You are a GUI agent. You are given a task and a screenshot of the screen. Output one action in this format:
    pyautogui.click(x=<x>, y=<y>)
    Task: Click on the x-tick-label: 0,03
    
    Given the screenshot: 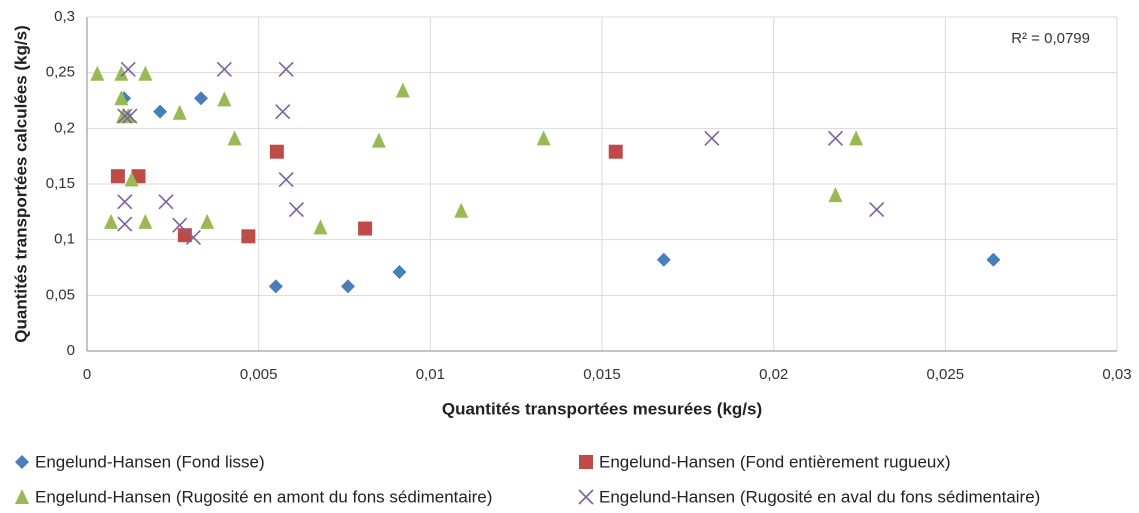 What is the action you would take?
    pyautogui.click(x=1116, y=374)
    